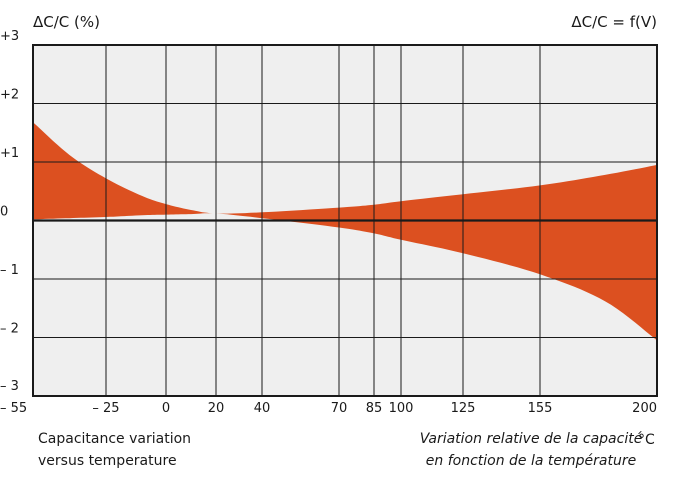 The width and height of the screenshot is (678, 479). What do you see at coordinates (115, 439) in the screenshot?
I see `caption-english-line1: Capacitance variation` at bounding box center [115, 439].